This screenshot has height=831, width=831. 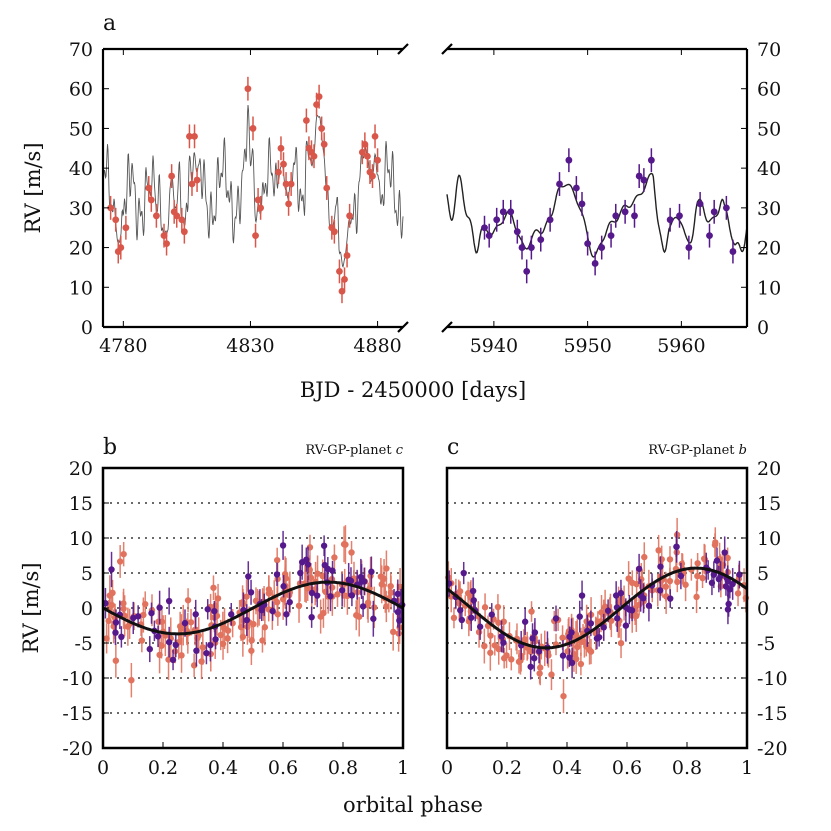 I want to click on x-tick-label: 4880, so click(x=377, y=346).